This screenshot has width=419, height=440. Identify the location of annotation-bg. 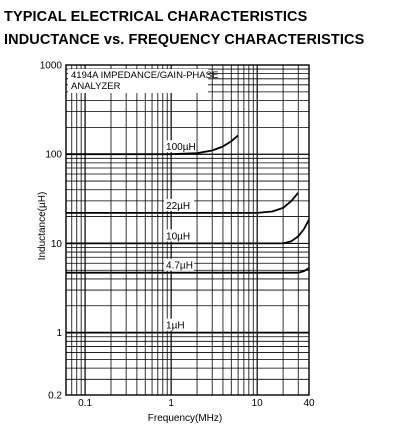
(138, 81).